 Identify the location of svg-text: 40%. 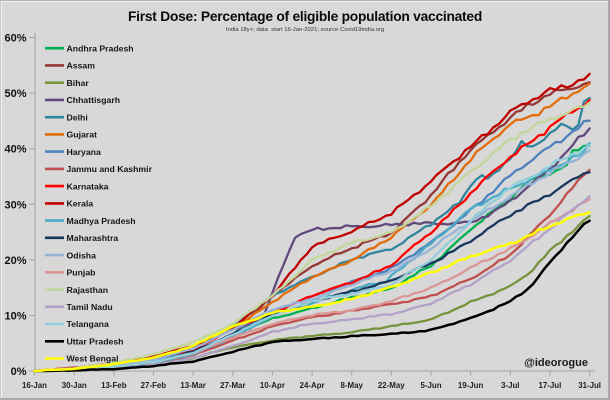
(15, 150).